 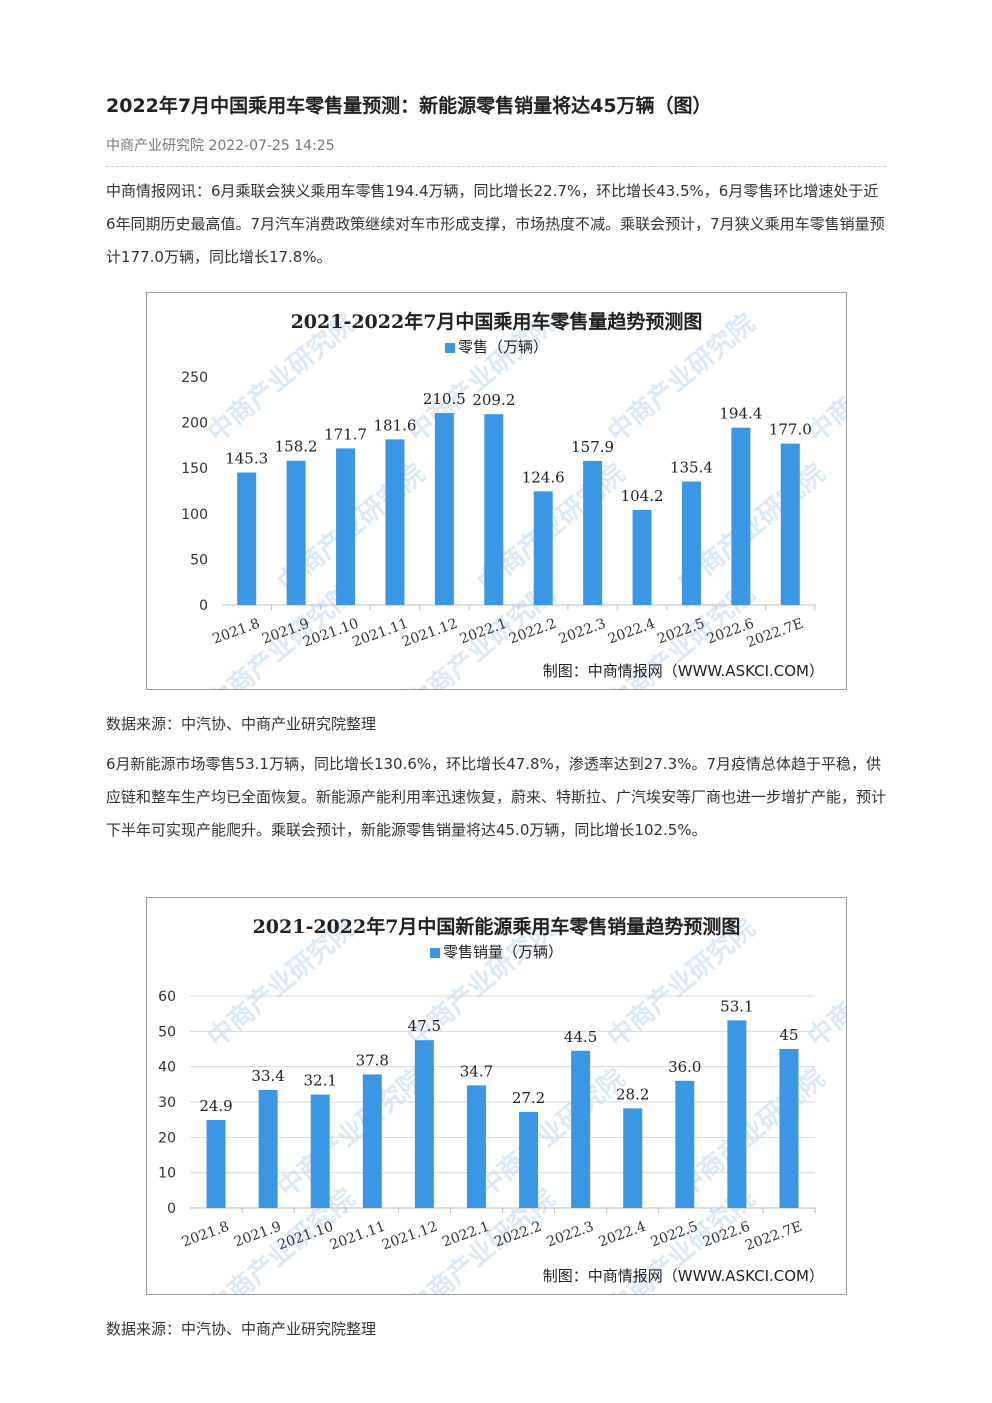 What do you see at coordinates (502, 347) in the screenshot?
I see `legend-label: 零售（万辆）` at bounding box center [502, 347].